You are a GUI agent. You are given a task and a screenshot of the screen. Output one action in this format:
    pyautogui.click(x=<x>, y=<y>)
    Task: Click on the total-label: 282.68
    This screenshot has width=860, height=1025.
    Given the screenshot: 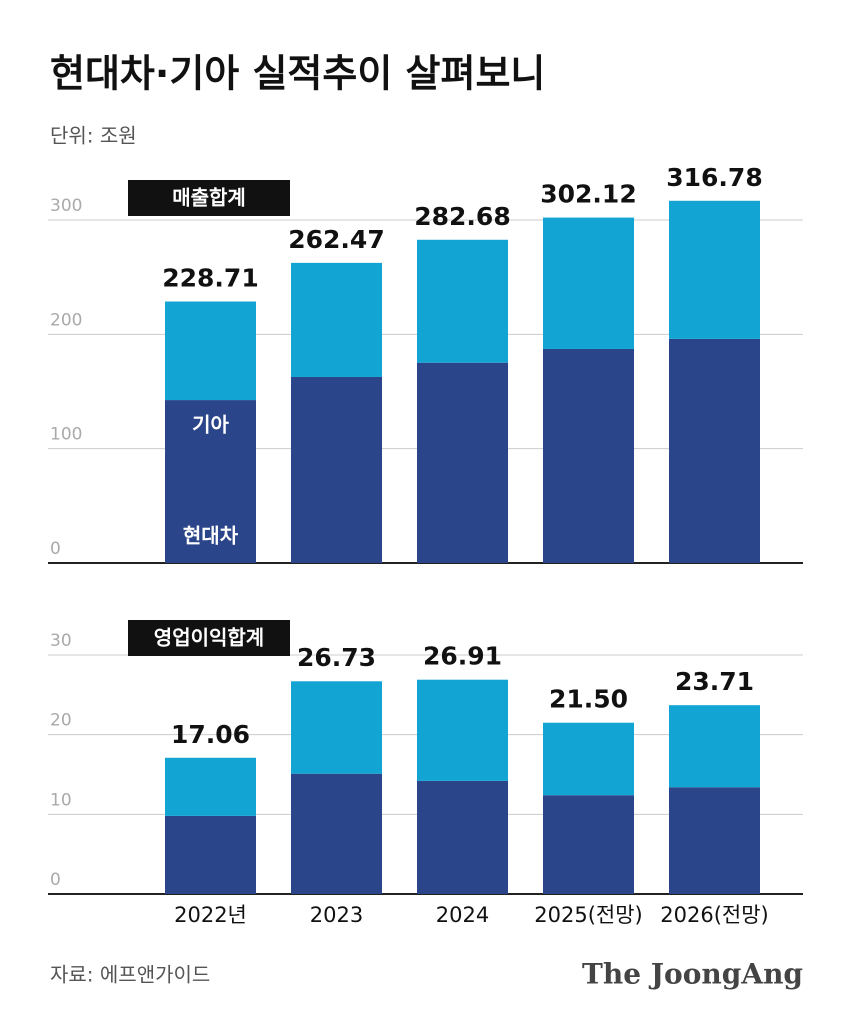 What is the action you would take?
    pyautogui.click(x=462, y=216)
    